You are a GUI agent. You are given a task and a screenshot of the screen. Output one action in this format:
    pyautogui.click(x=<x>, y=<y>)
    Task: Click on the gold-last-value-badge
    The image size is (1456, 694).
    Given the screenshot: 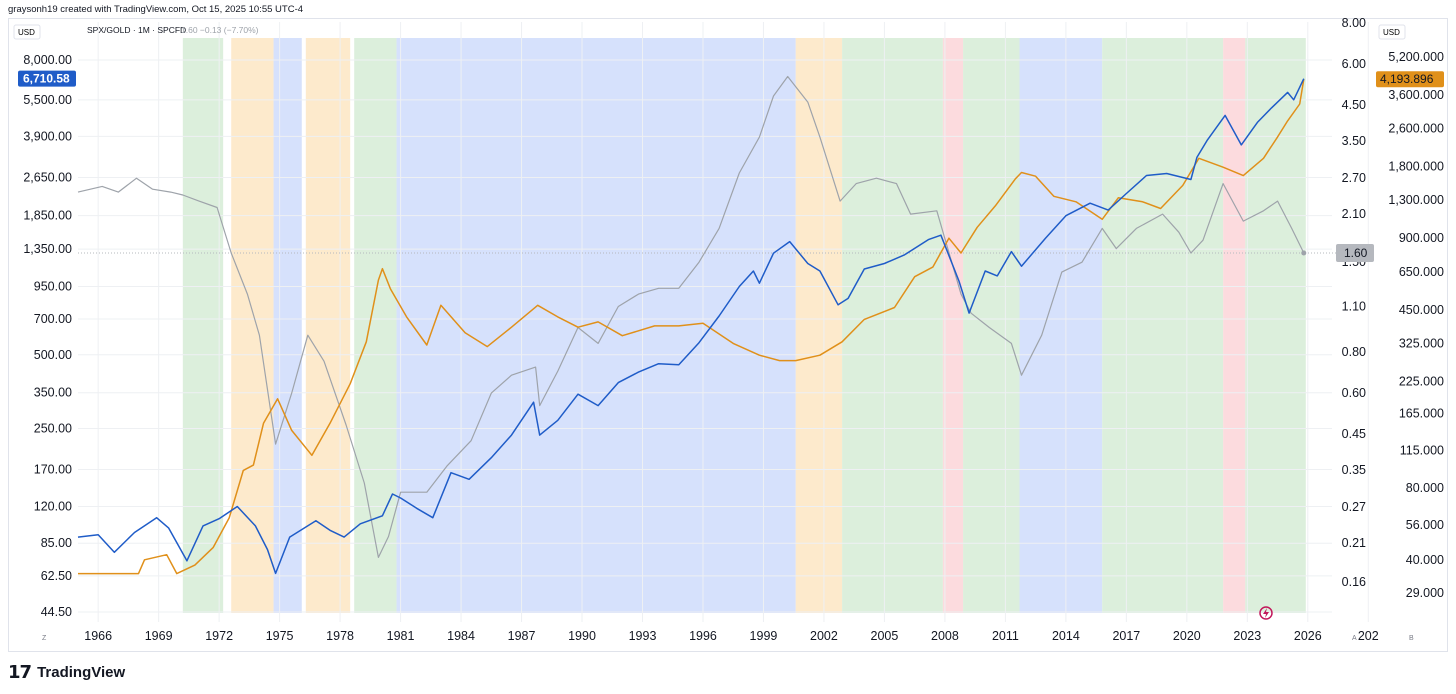 What is the action you would take?
    pyautogui.click(x=1410, y=79)
    